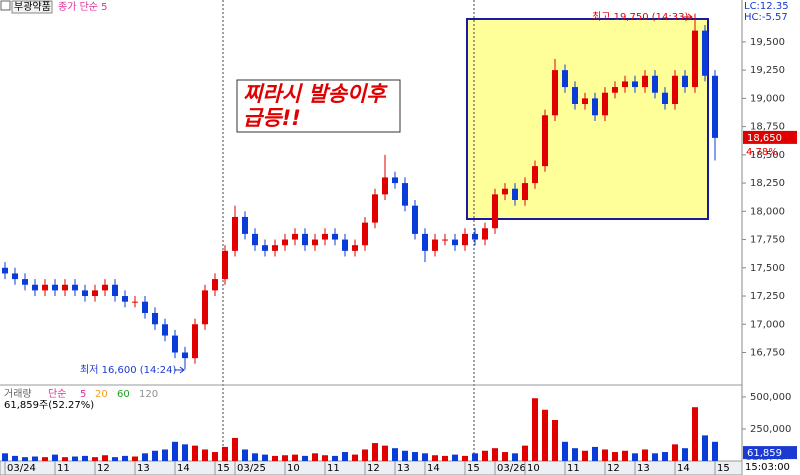  I want to click on volume-title: 거래량, so click(18, 394).